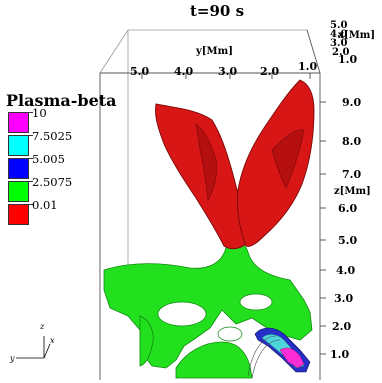  I want to click on legend-title: Plasma-beta, so click(61, 100).